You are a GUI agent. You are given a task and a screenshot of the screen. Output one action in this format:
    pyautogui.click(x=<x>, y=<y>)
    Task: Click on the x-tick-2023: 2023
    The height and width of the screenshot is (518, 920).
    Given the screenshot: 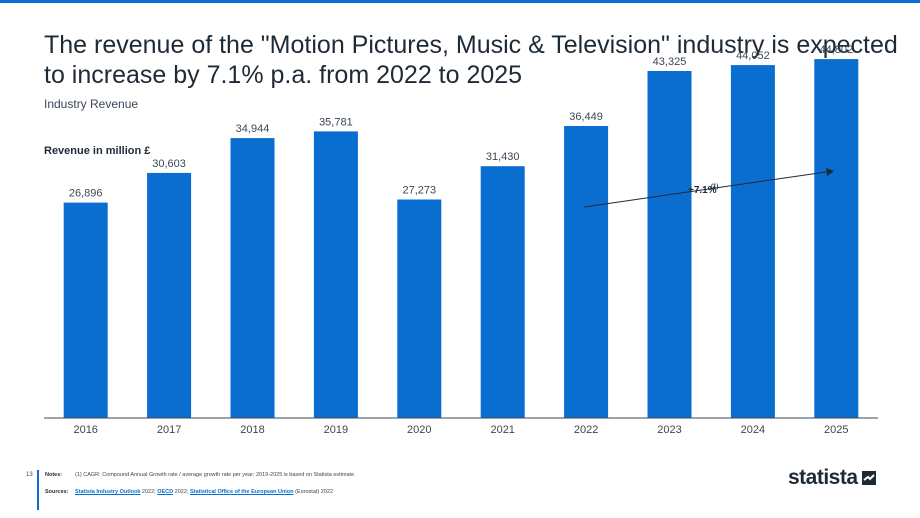 What is the action you would take?
    pyautogui.click(x=669, y=430)
    